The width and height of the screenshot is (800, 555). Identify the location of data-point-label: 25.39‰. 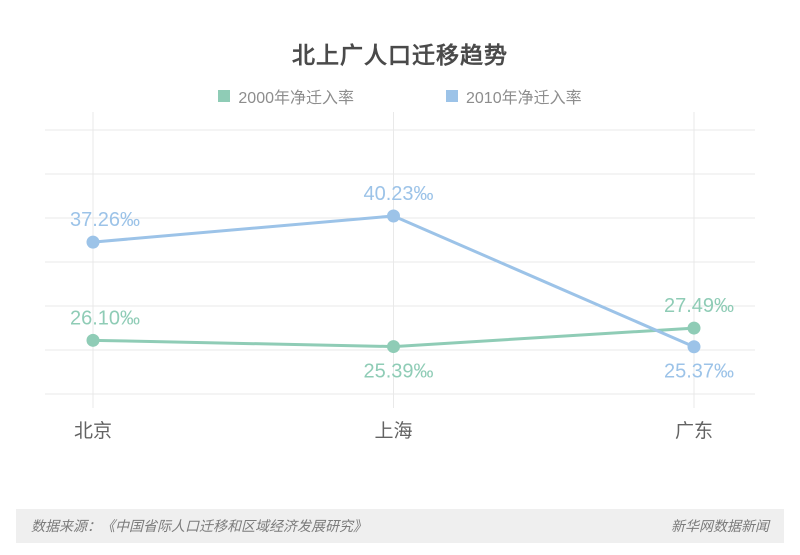
(398, 372).